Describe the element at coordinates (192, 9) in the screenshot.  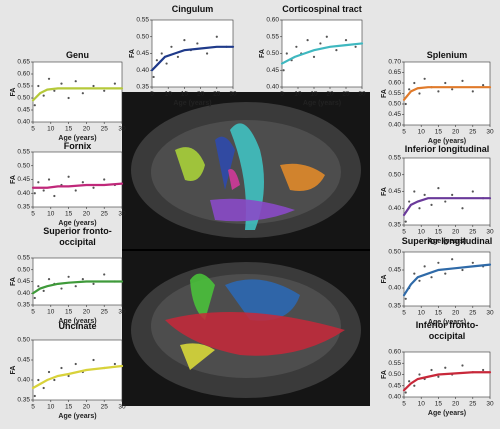
I see `chart-title: Cingulum` at that location.